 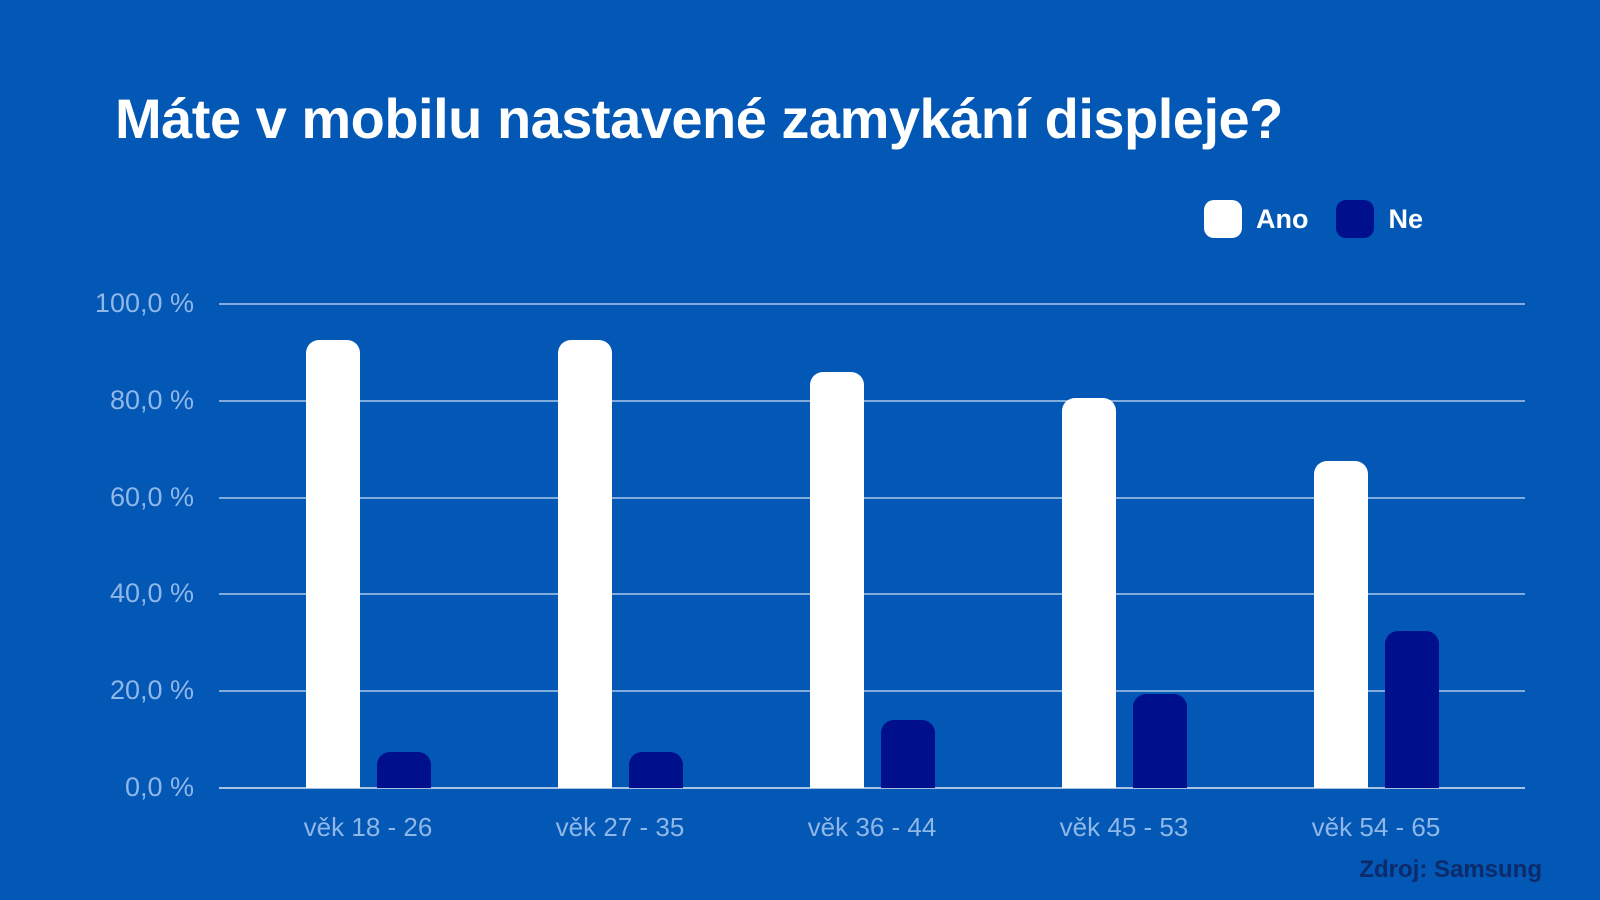 What do you see at coordinates (1313, 219) in the screenshot?
I see `chart-legend: Ano Ne` at bounding box center [1313, 219].